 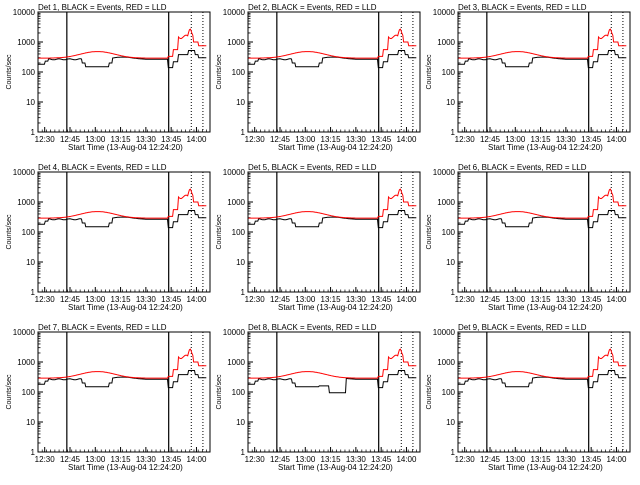 What do you see at coordinates (312, 7) in the screenshot?
I see `chart-title: Det 2, BLACK = Events, RED = LLD` at bounding box center [312, 7].